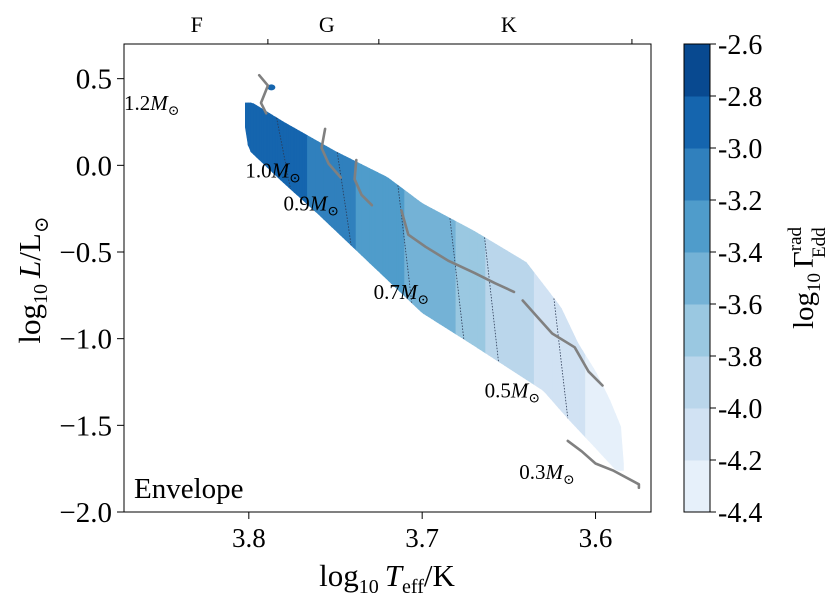 The height and width of the screenshot is (605, 831). Describe the element at coordinates (91, 296) in the screenshot. I see `y-axis: 0.5 0.0 −0.5 −1.0 −1.5 −2.0` at that location.